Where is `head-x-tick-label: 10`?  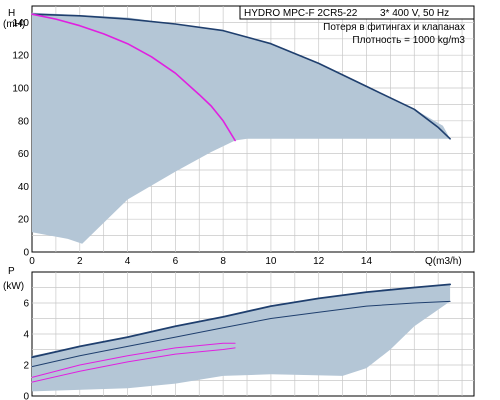 head-x-tick-label: 10 is located at coordinates (271, 261).